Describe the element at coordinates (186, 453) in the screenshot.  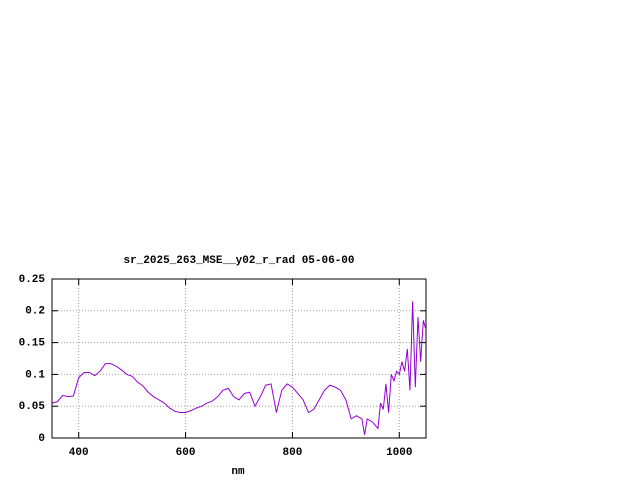
I see `x-tick-label: 600` at that location.